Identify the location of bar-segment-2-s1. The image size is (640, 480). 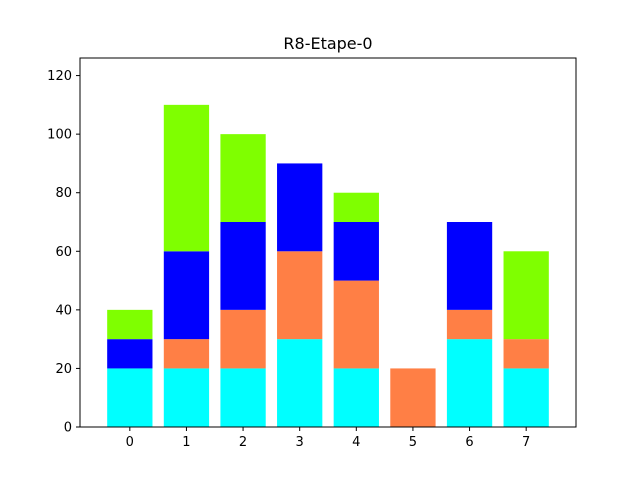
(243, 339).